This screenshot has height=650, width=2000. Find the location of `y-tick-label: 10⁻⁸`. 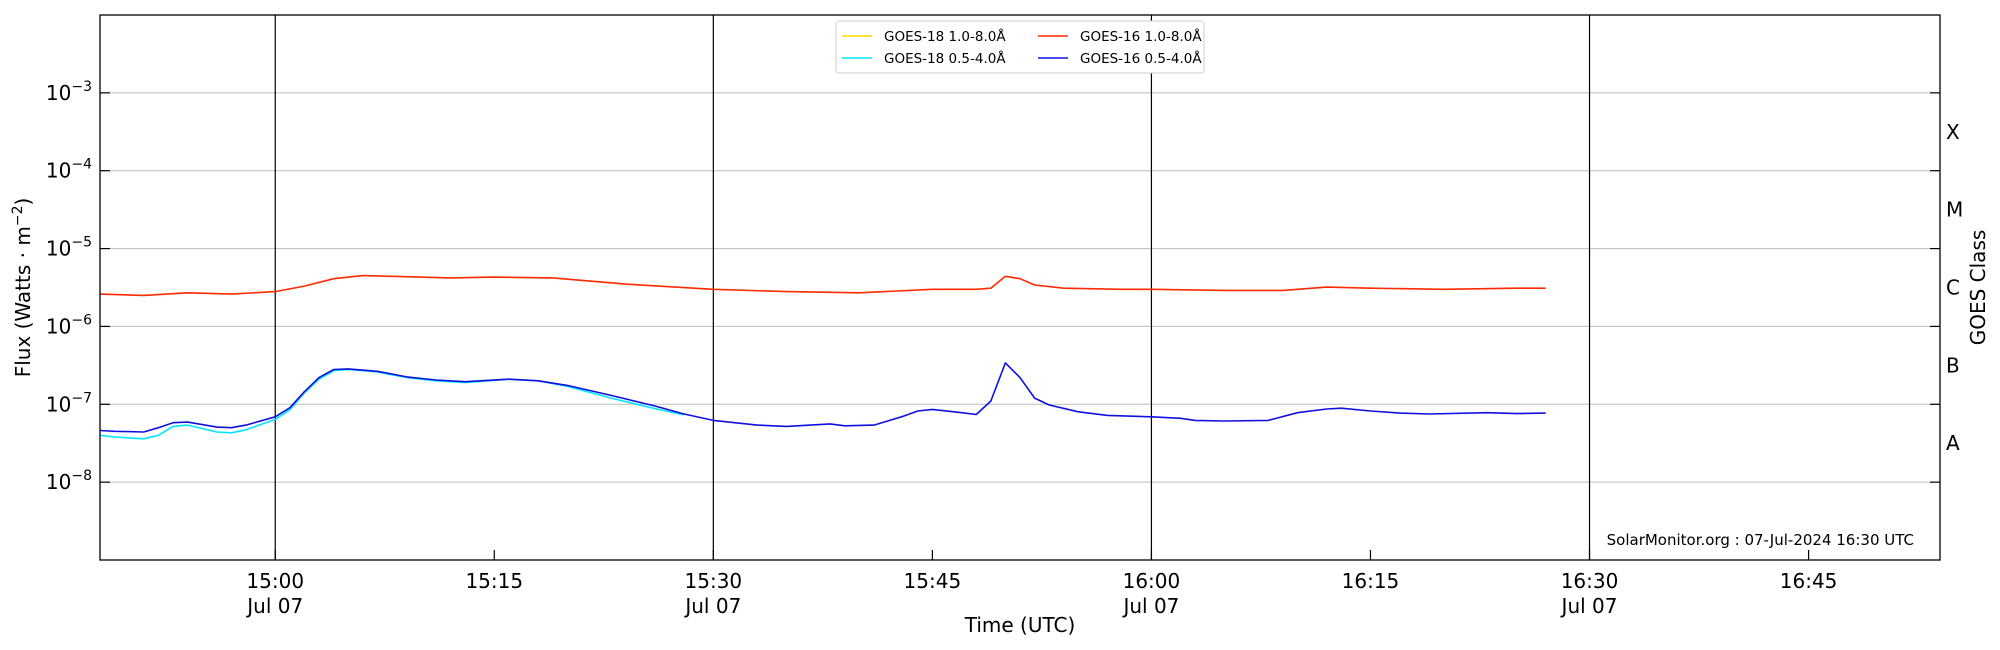

y-tick-label: 10⁻⁸ is located at coordinates (69, 481).